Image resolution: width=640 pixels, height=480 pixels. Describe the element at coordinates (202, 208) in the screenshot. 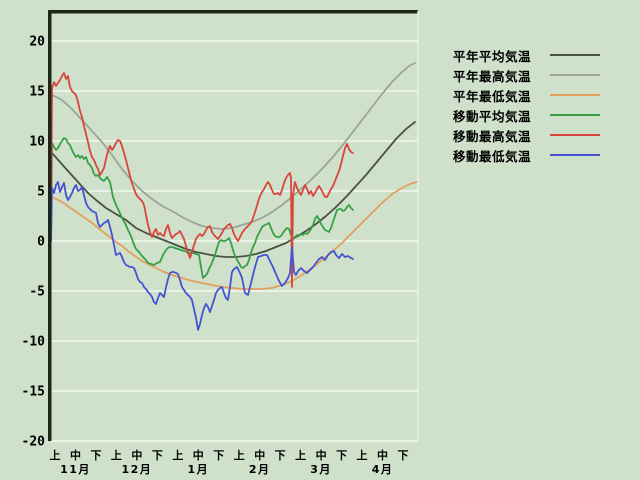

I see `series-line-ido-avg` at that location.